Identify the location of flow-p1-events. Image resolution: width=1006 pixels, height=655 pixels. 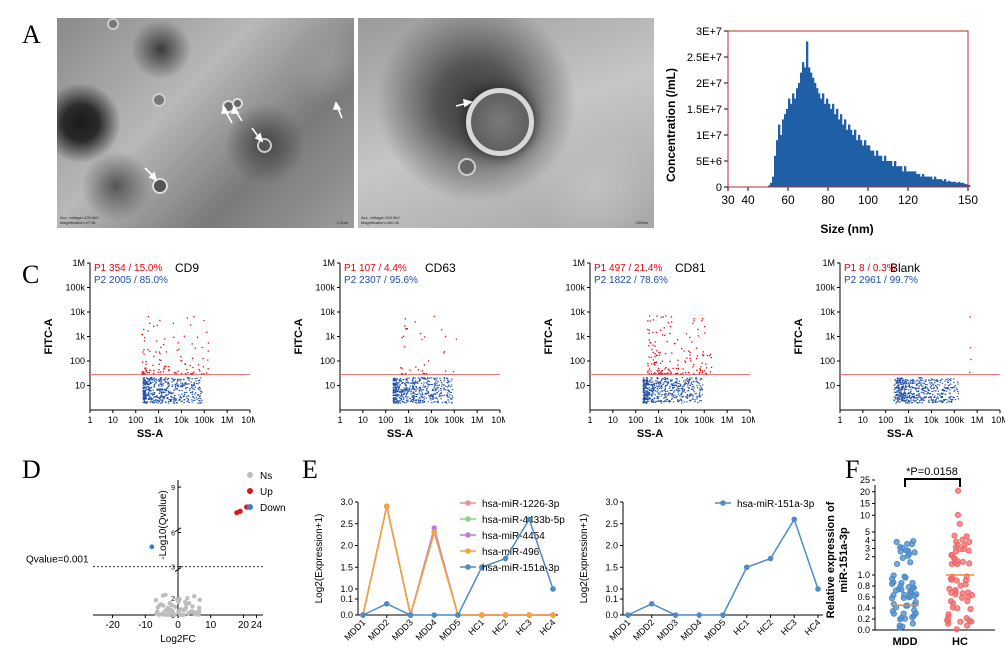
(175, 345).